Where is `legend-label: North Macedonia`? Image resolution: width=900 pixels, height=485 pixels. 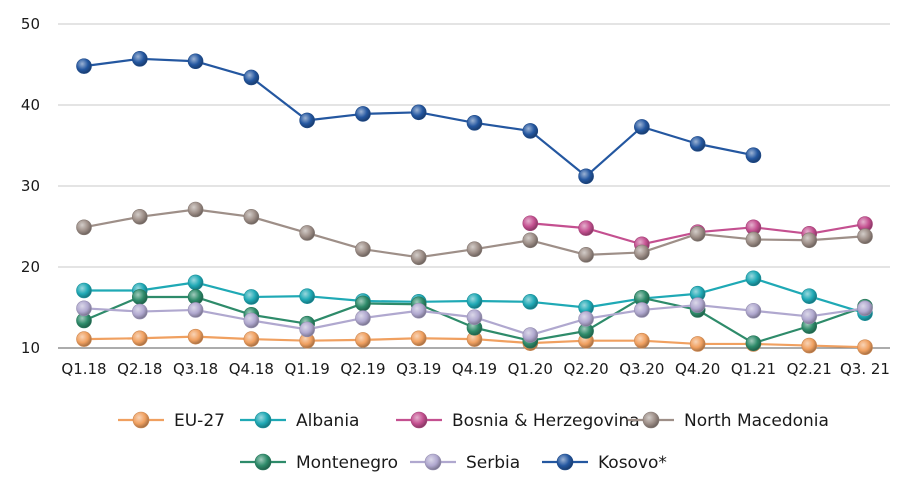 legend-label: North Macedonia is located at coordinates (756, 421).